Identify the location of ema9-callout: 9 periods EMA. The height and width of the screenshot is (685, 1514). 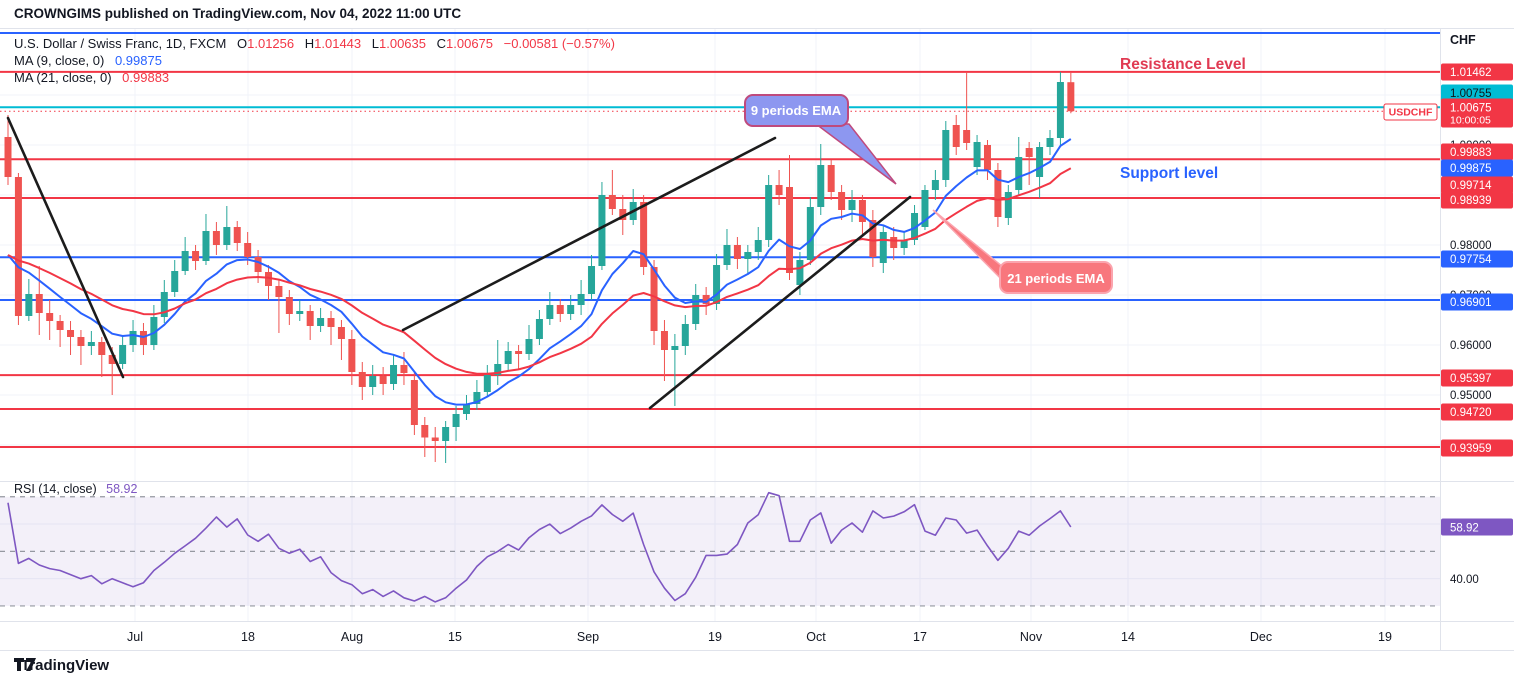
(820, 139).